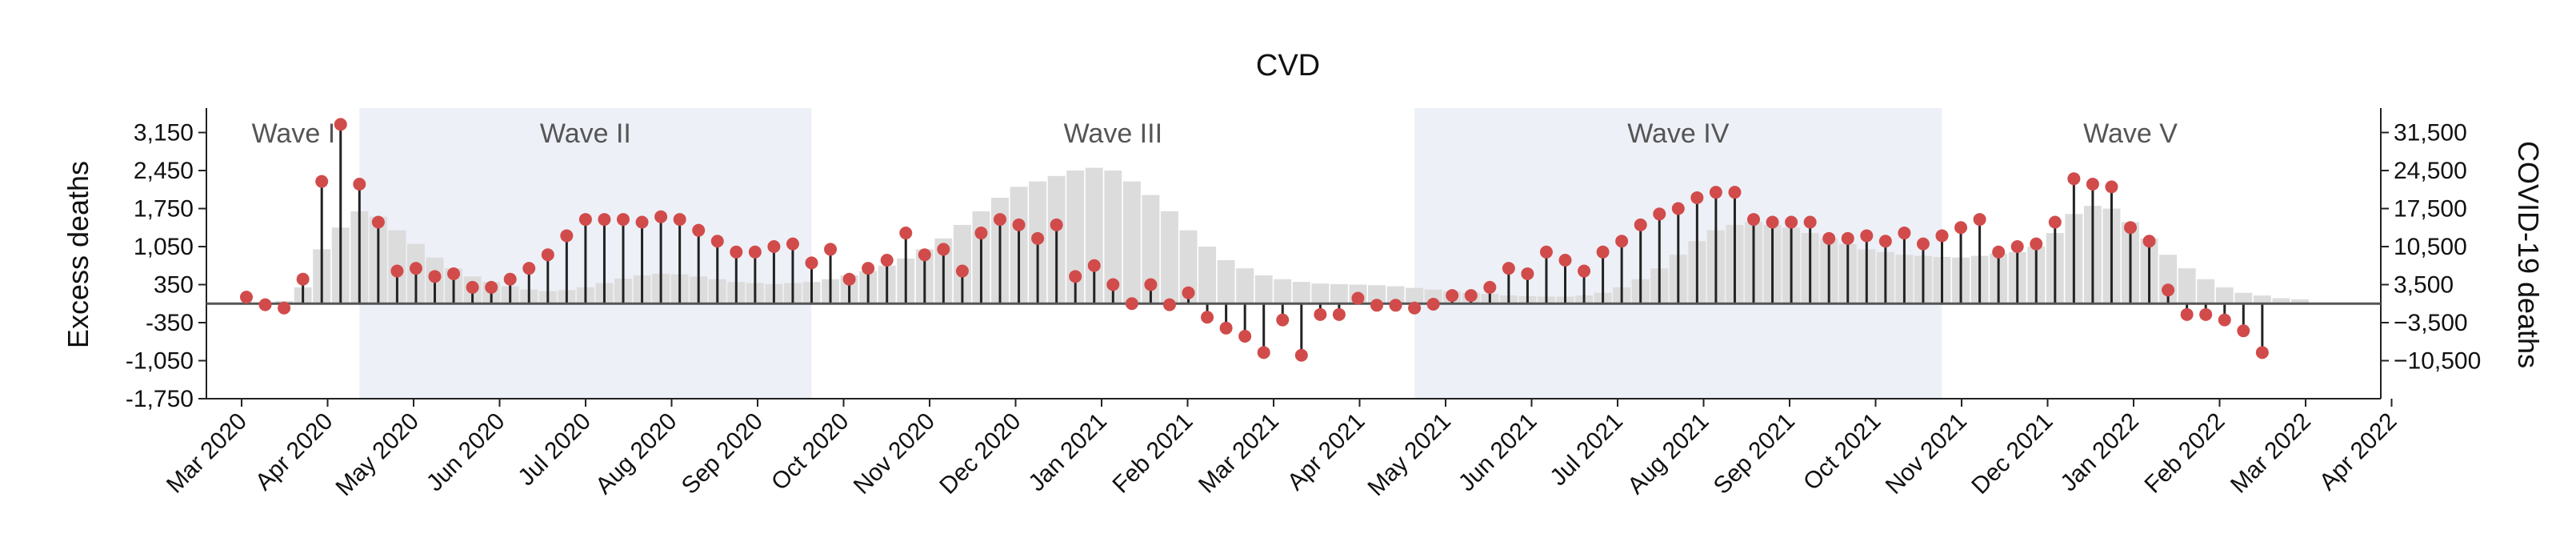 This screenshot has height=538, width=2576. I want to click on left-tick-label: -1,750, so click(160, 399).